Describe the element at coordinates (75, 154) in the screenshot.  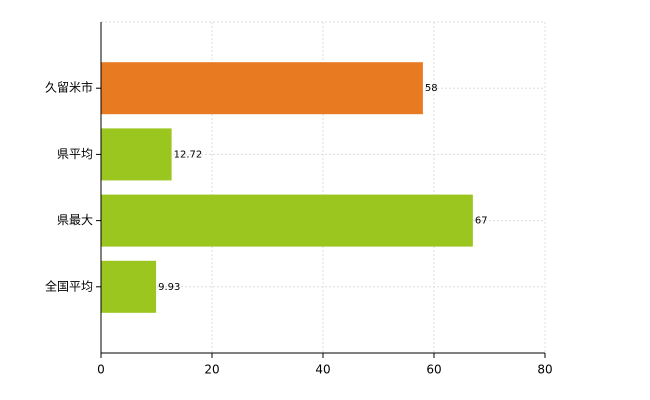
I see `y-tick-label: 県平均` at that location.